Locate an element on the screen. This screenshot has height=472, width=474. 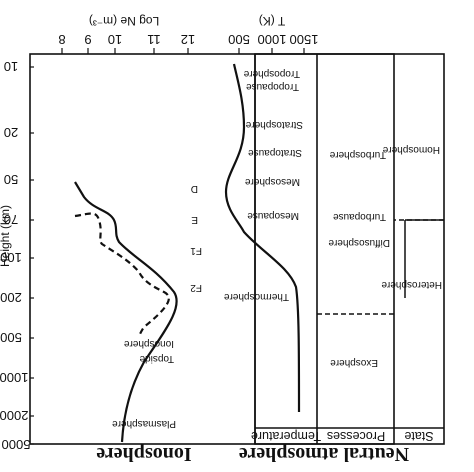
boundaries is located at coordinates (380, 267).